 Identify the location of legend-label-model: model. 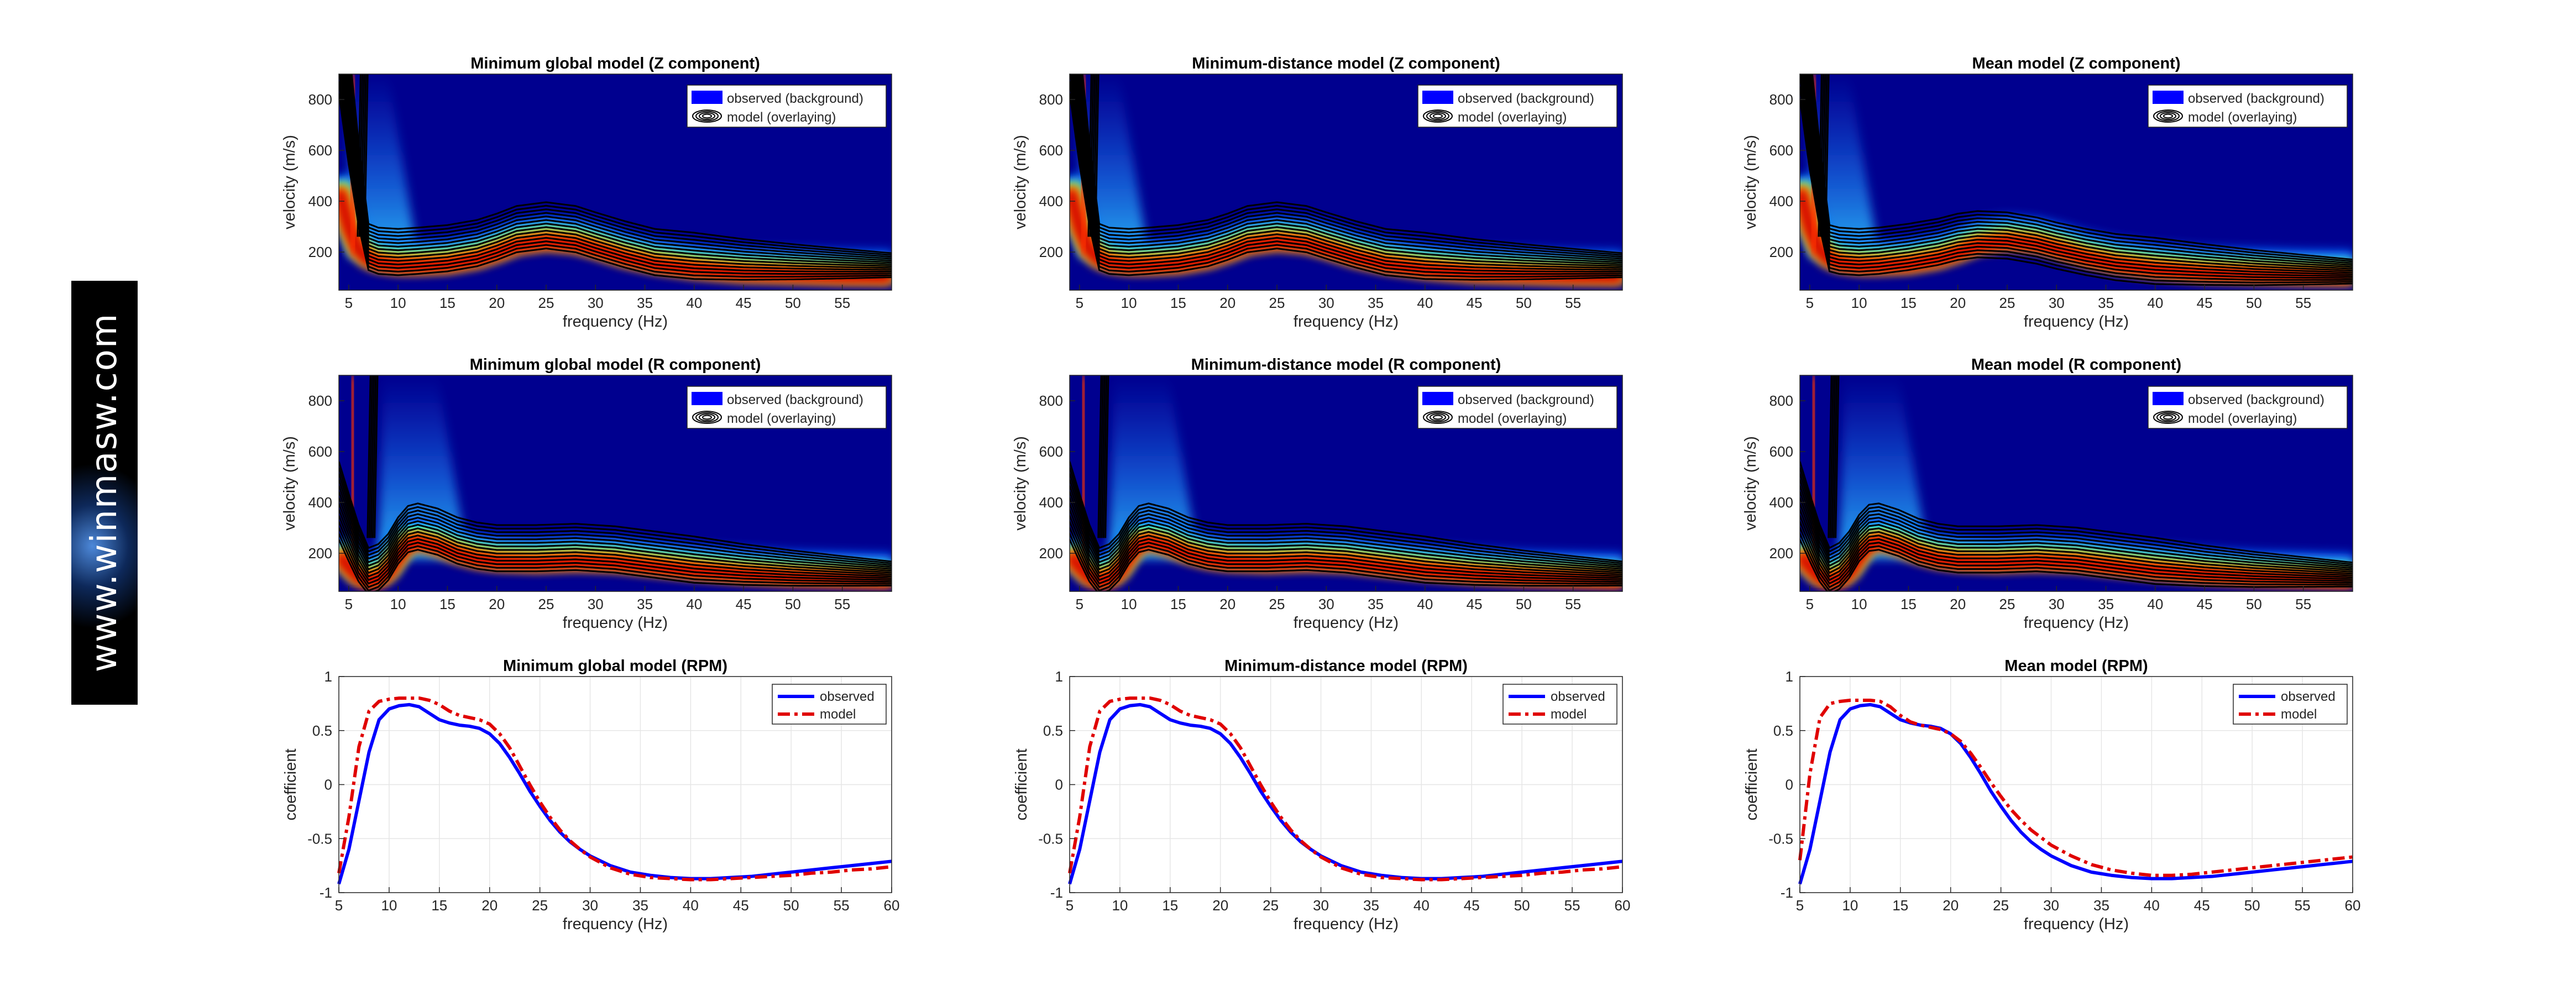
(2299, 714).